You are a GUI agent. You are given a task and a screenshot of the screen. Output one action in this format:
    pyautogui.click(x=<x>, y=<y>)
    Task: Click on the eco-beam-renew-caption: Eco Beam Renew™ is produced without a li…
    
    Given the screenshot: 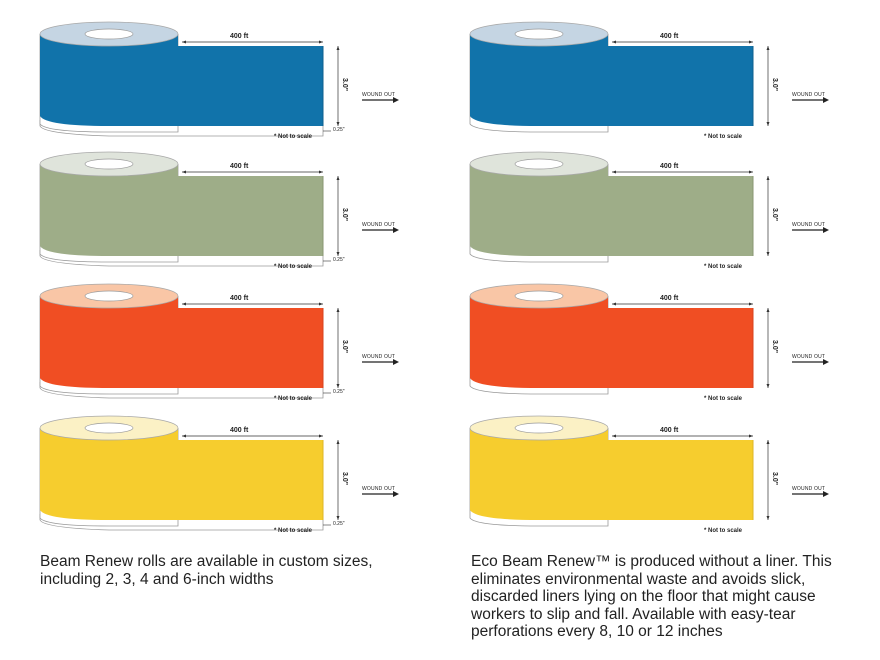 What is the action you would take?
    pyautogui.click(x=651, y=596)
    